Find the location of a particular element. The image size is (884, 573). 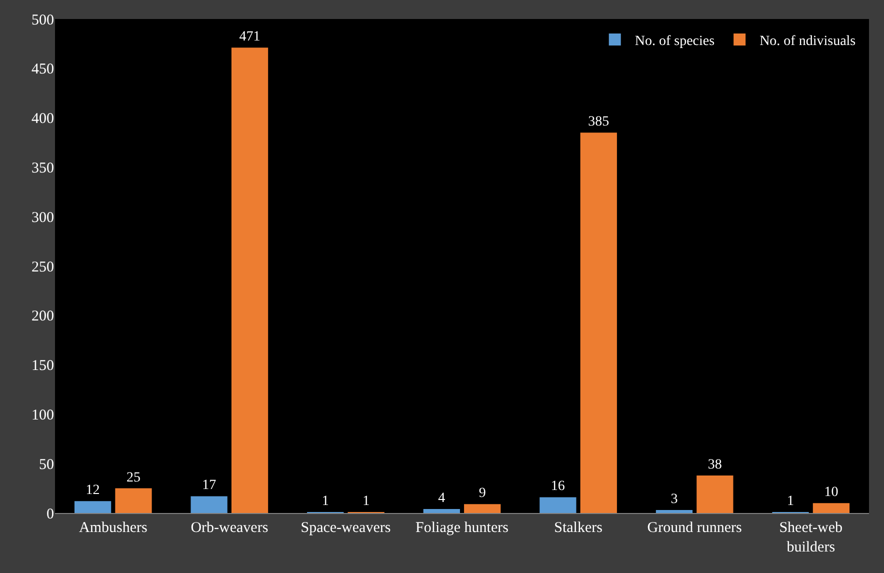

x-tick-label: Space-weavers is located at coordinates (345, 528).